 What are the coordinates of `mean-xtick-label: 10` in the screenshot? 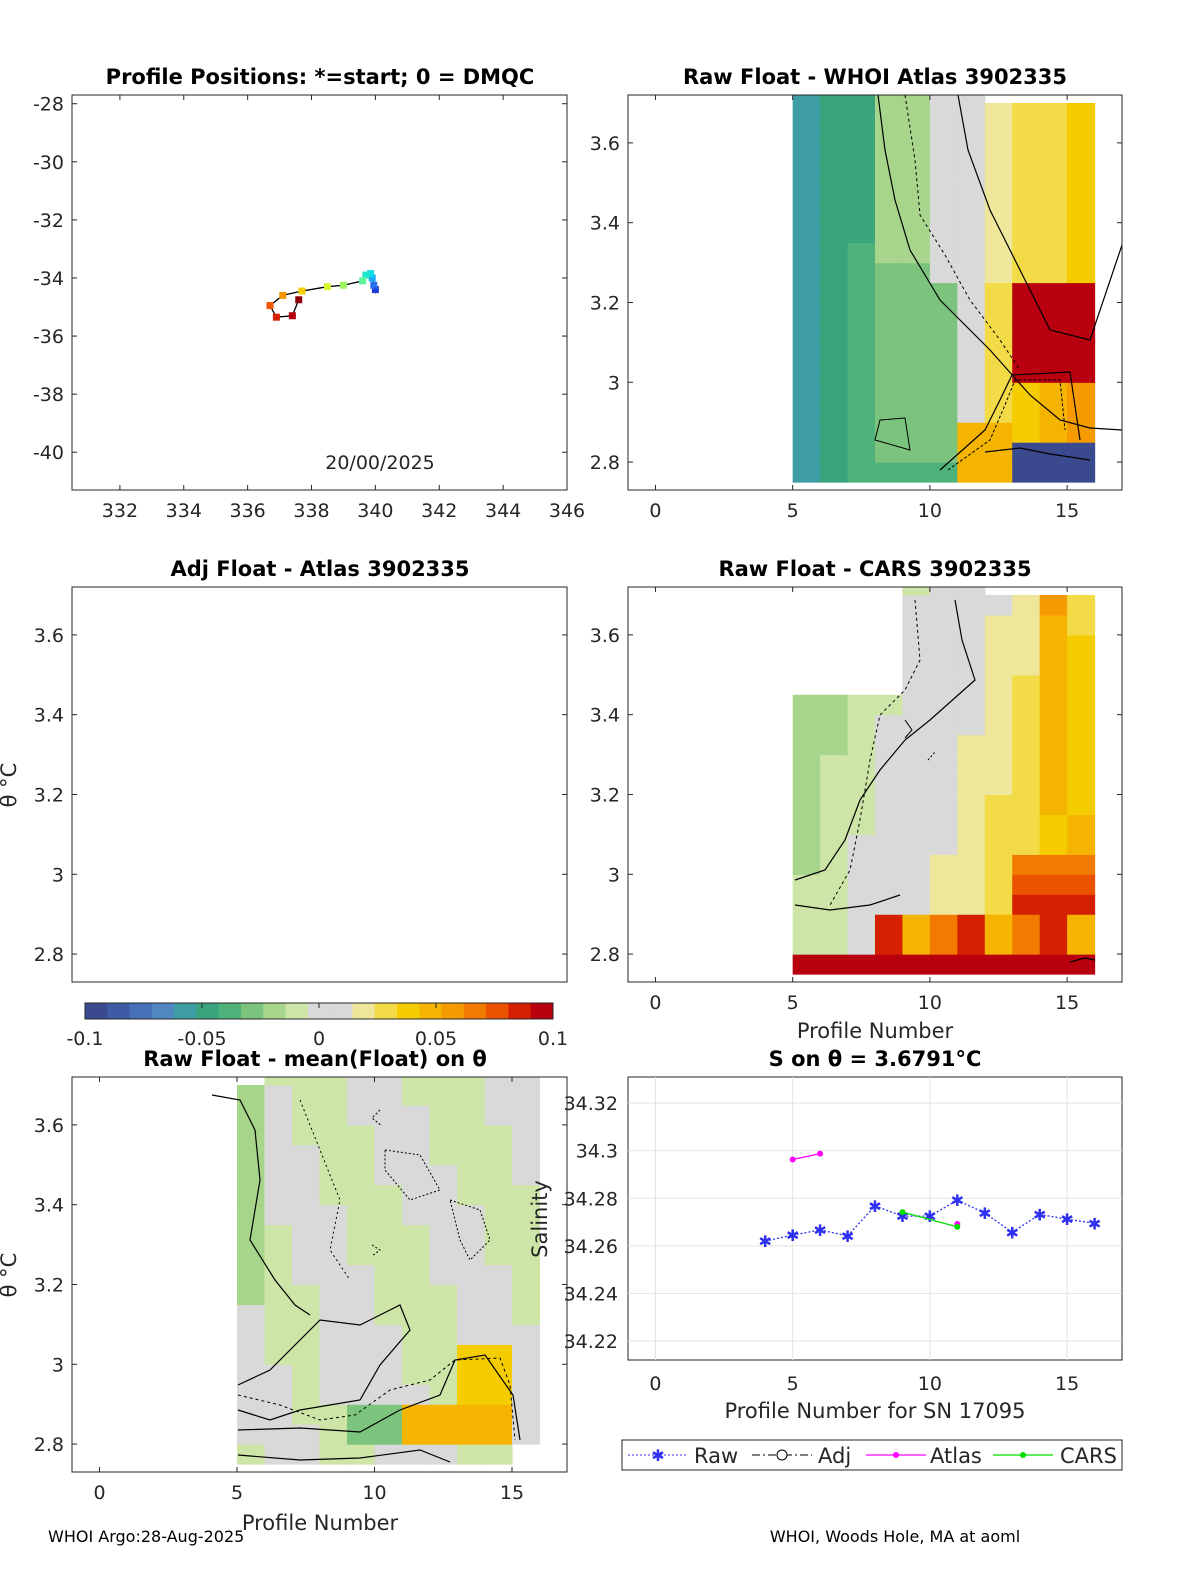 It's located at (374, 1493).